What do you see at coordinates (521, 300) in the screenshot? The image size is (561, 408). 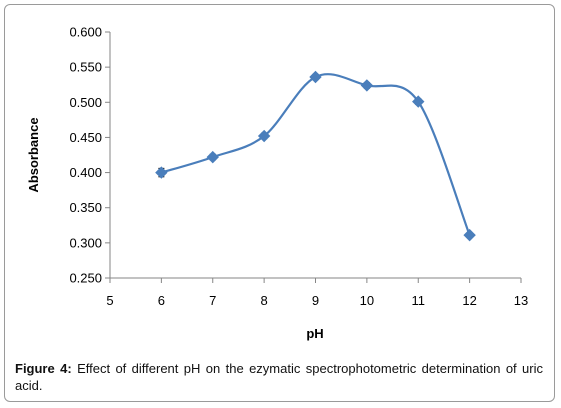 I see `x-tick-label: 13` at bounding box center [521, 300].